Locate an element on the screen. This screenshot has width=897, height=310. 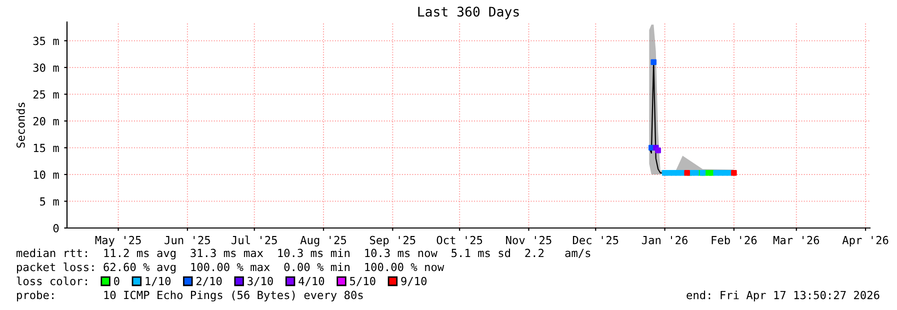
x-tick-label: Apr '26 is located at coordinates (865, 241).